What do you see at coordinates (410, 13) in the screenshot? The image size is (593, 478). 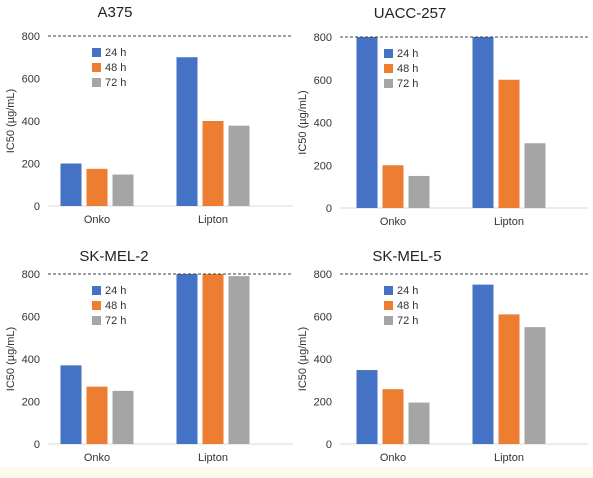 I see `chart-title: UACC-257` at bounding box center [410, 13].